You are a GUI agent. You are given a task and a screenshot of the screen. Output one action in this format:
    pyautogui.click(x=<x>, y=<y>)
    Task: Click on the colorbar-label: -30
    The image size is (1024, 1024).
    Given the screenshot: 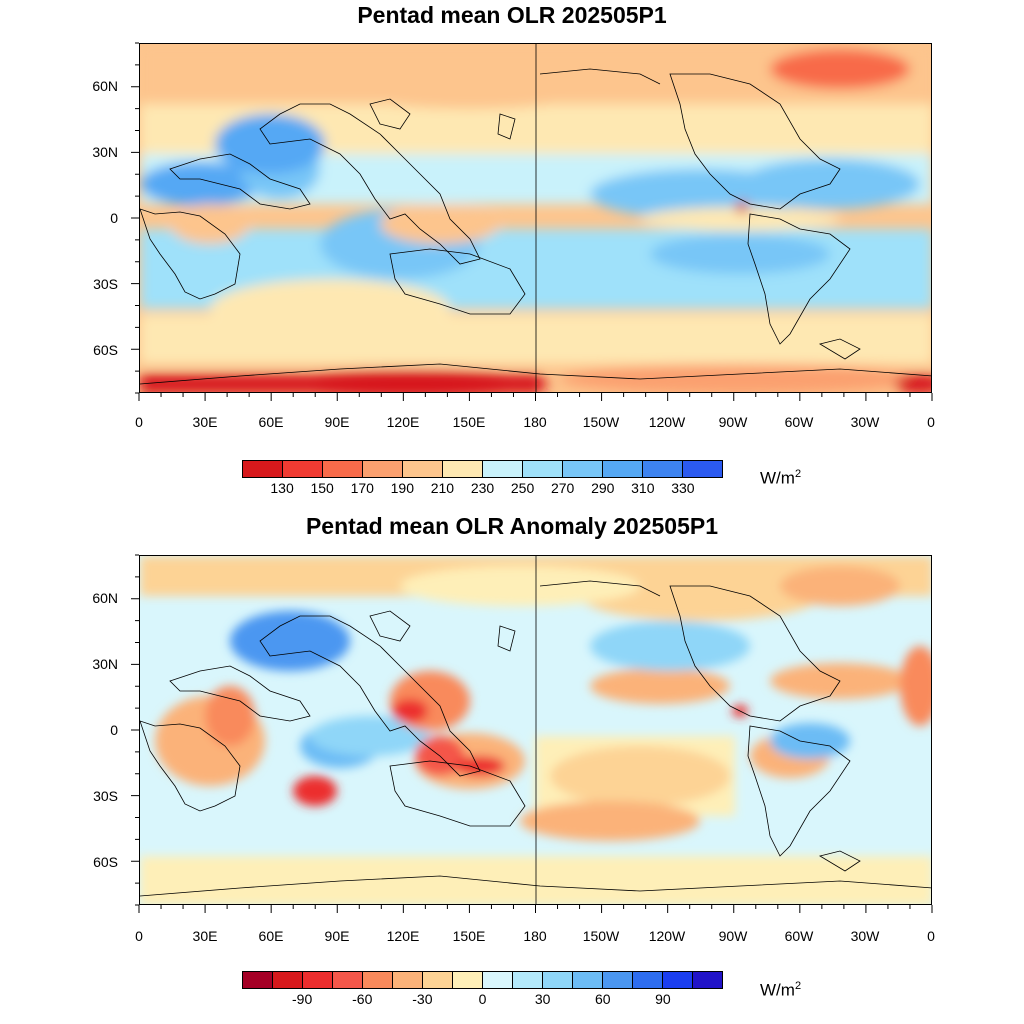 What is the action you would take?
    pyautogui.click(x=422, y=999)
    